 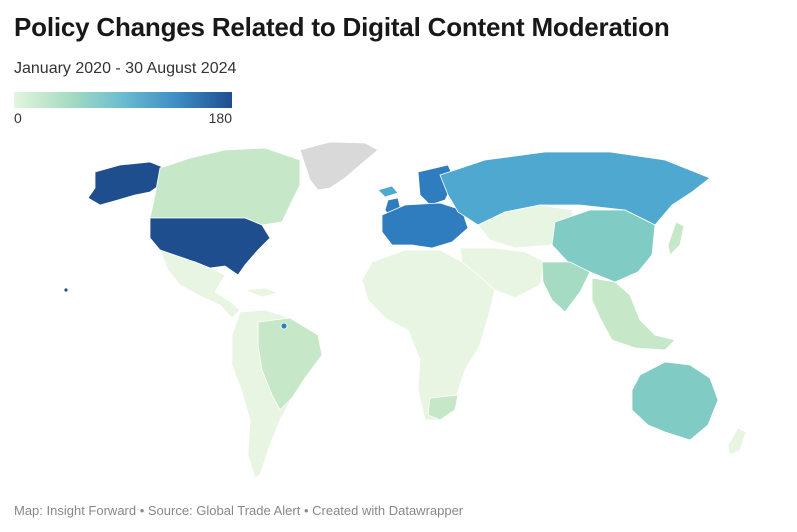 What do you see at coordinates (220, 118) in the screenshot?
I see `legend-max-label: 180` at bounding box center [220, 118].